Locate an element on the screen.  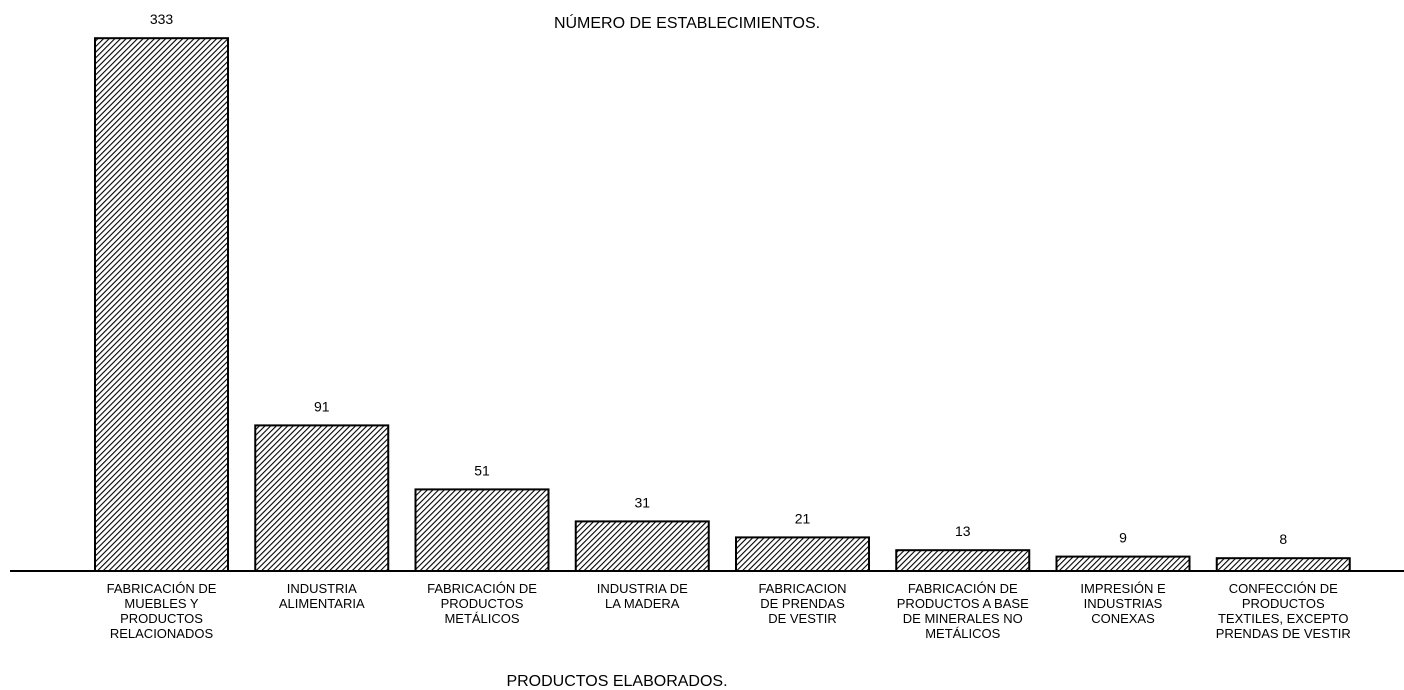
value-label: 9 is located at coordinates (1123, 538).